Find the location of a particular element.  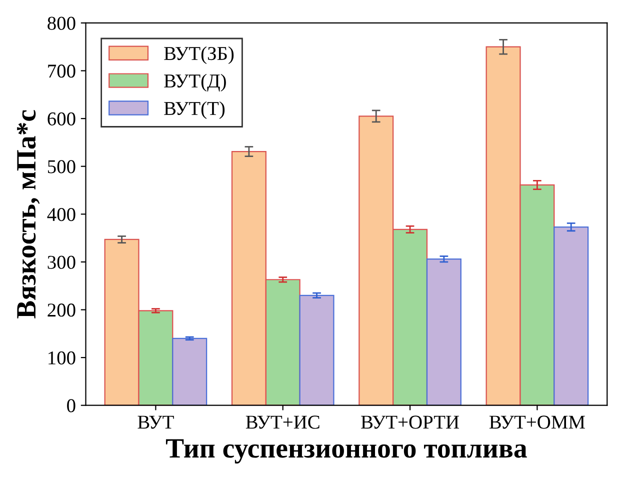

y-tick-label: 600 is located at coordinates (62, 119).